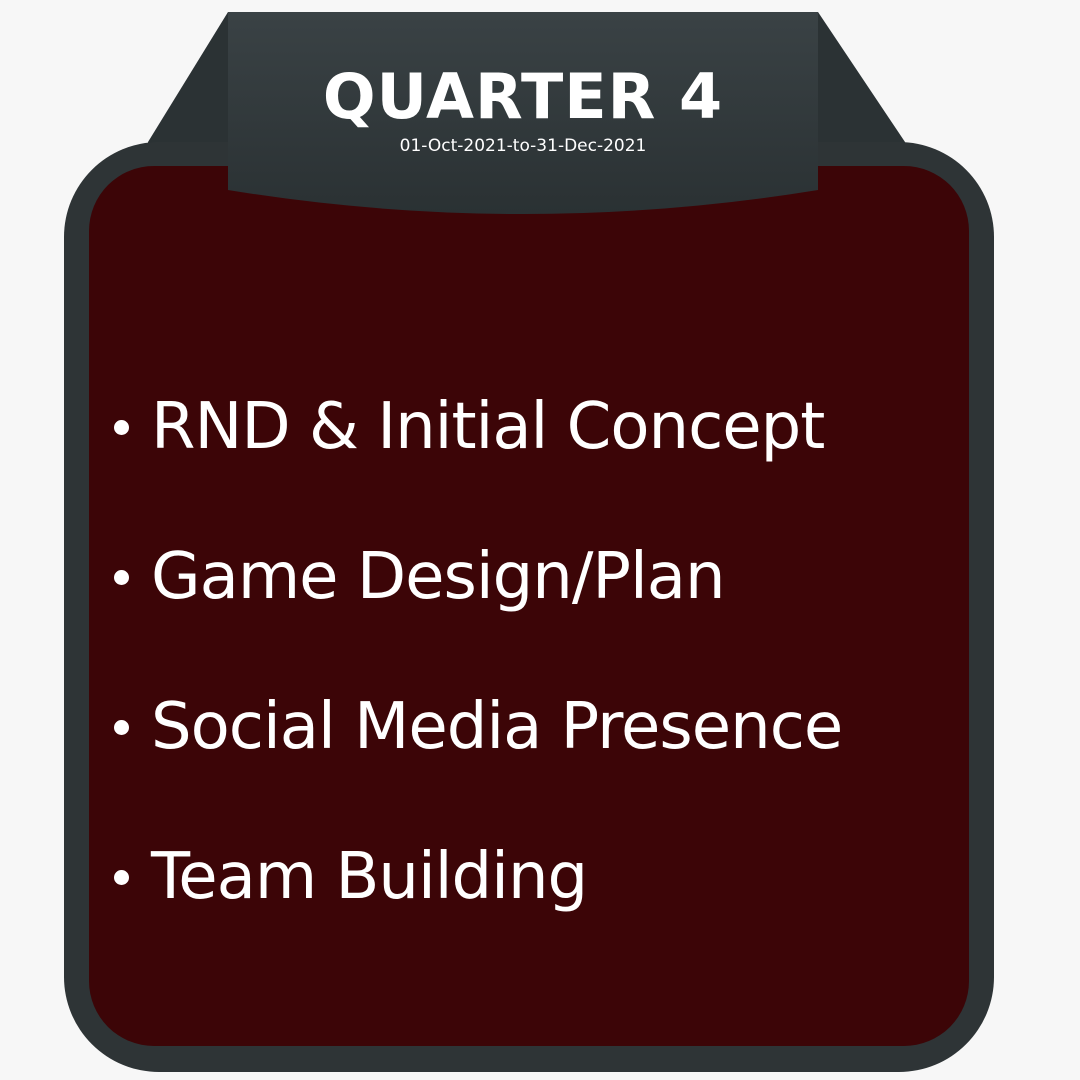 Image resolution: width=1080 pixels, height=1080 pixels. I want to click on quarter-title: QUARTER 4, so click(523, 96).